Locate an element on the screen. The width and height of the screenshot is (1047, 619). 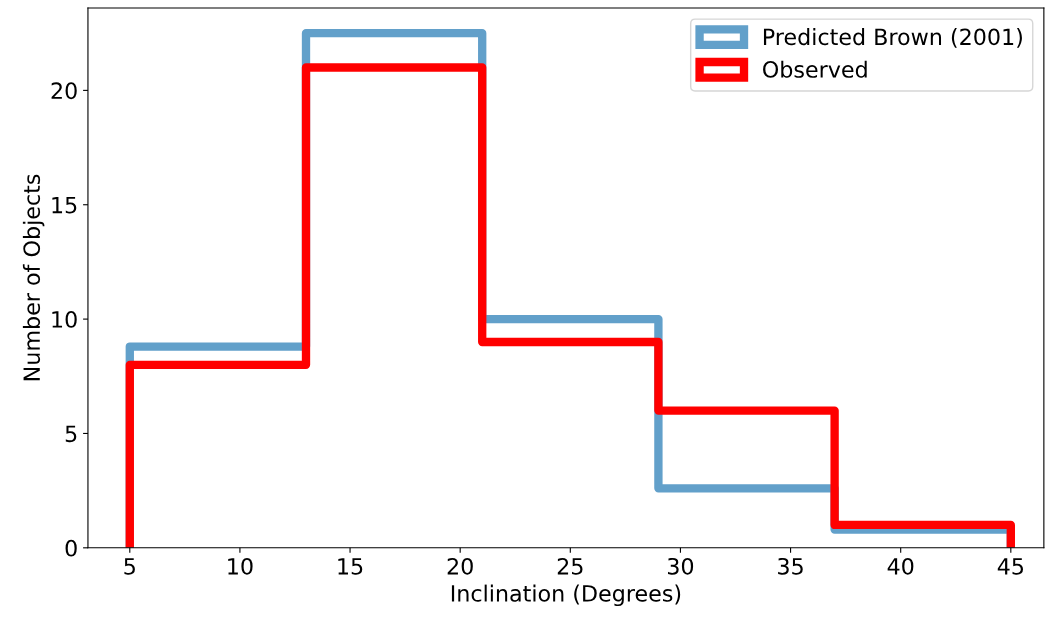
x-tick-label: 35 is located at coordinates (790, 566).